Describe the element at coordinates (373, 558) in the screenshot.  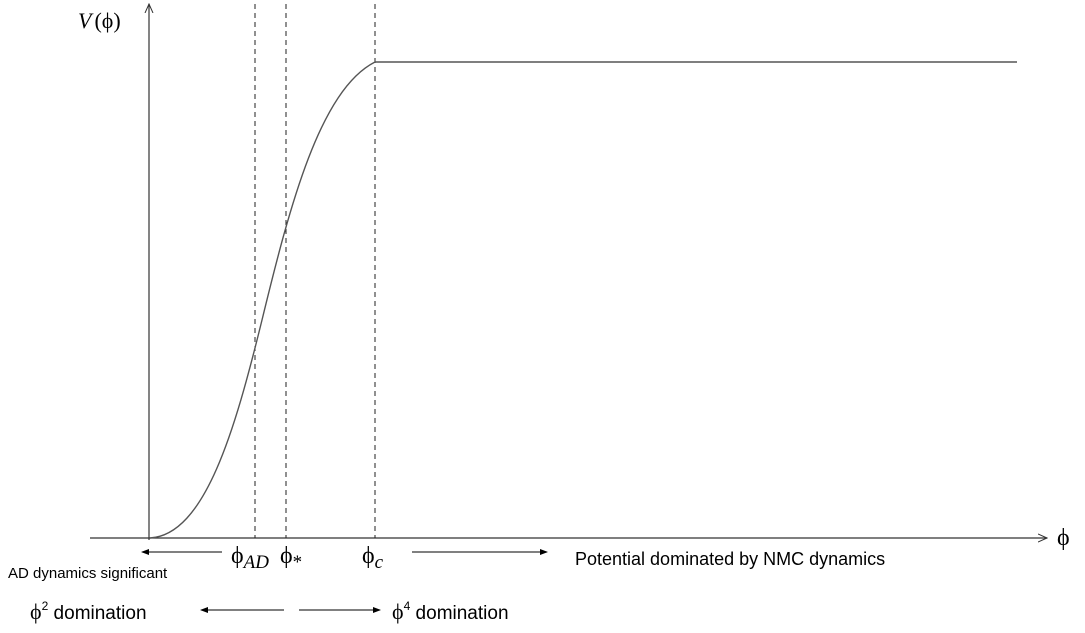
I see `marker-label-phi-c: ϕc` at that location.